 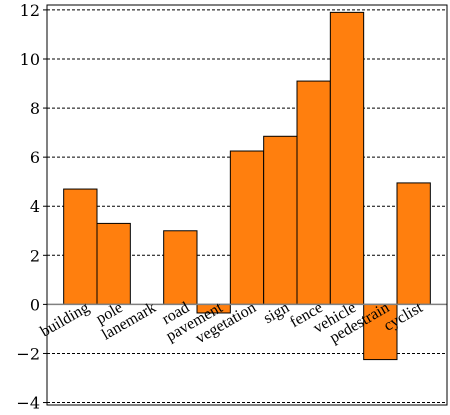 I want to click on y-tick-label: 4, so click(x=35, y=206).